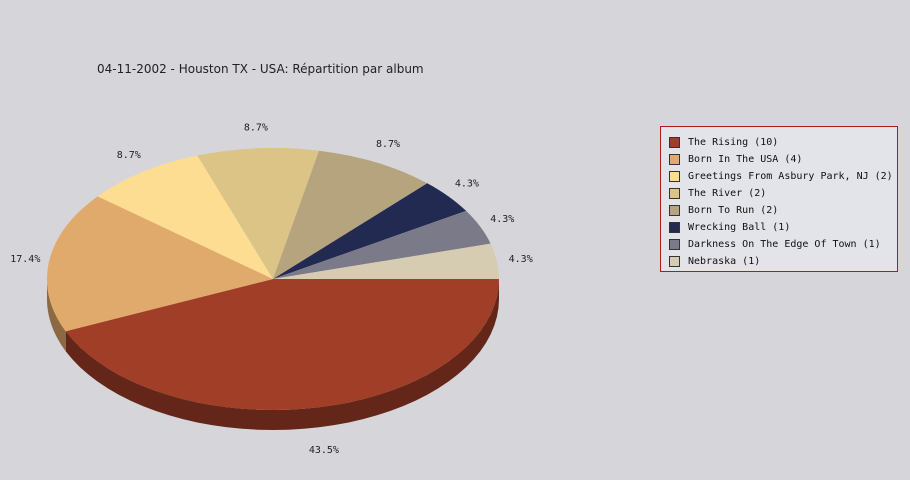 Image resolution: width=910 pixels, height=480 pixels. I want to click on legend-label: Wrecking Ball (1), so click(739, 227).